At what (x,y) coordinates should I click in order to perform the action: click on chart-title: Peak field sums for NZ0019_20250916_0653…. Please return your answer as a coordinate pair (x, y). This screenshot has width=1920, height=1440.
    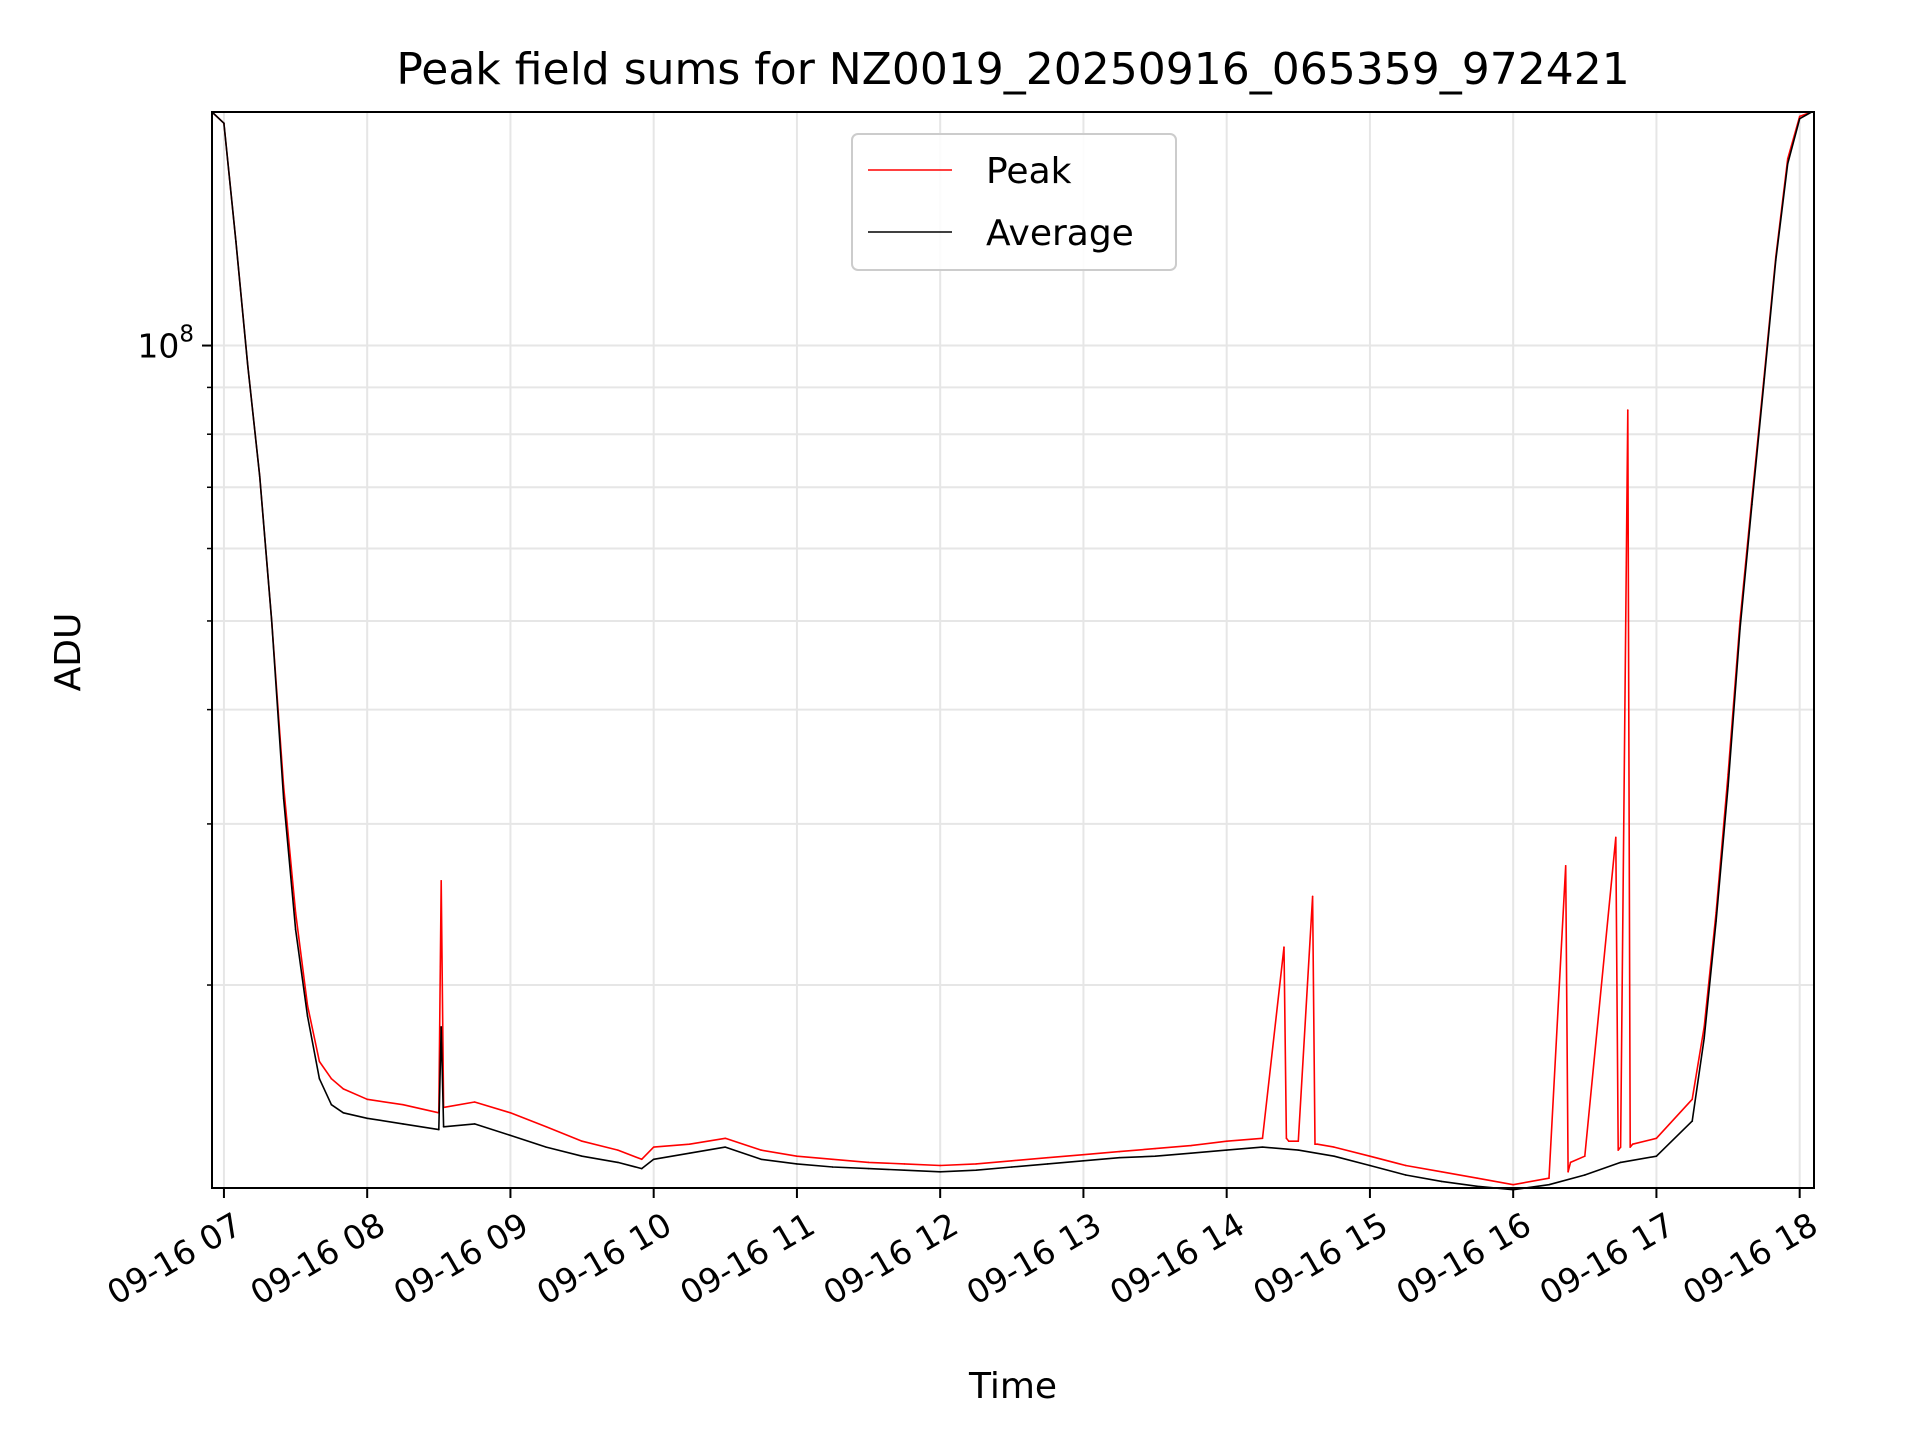
    Looking at the image, I should click on (1012, 69).